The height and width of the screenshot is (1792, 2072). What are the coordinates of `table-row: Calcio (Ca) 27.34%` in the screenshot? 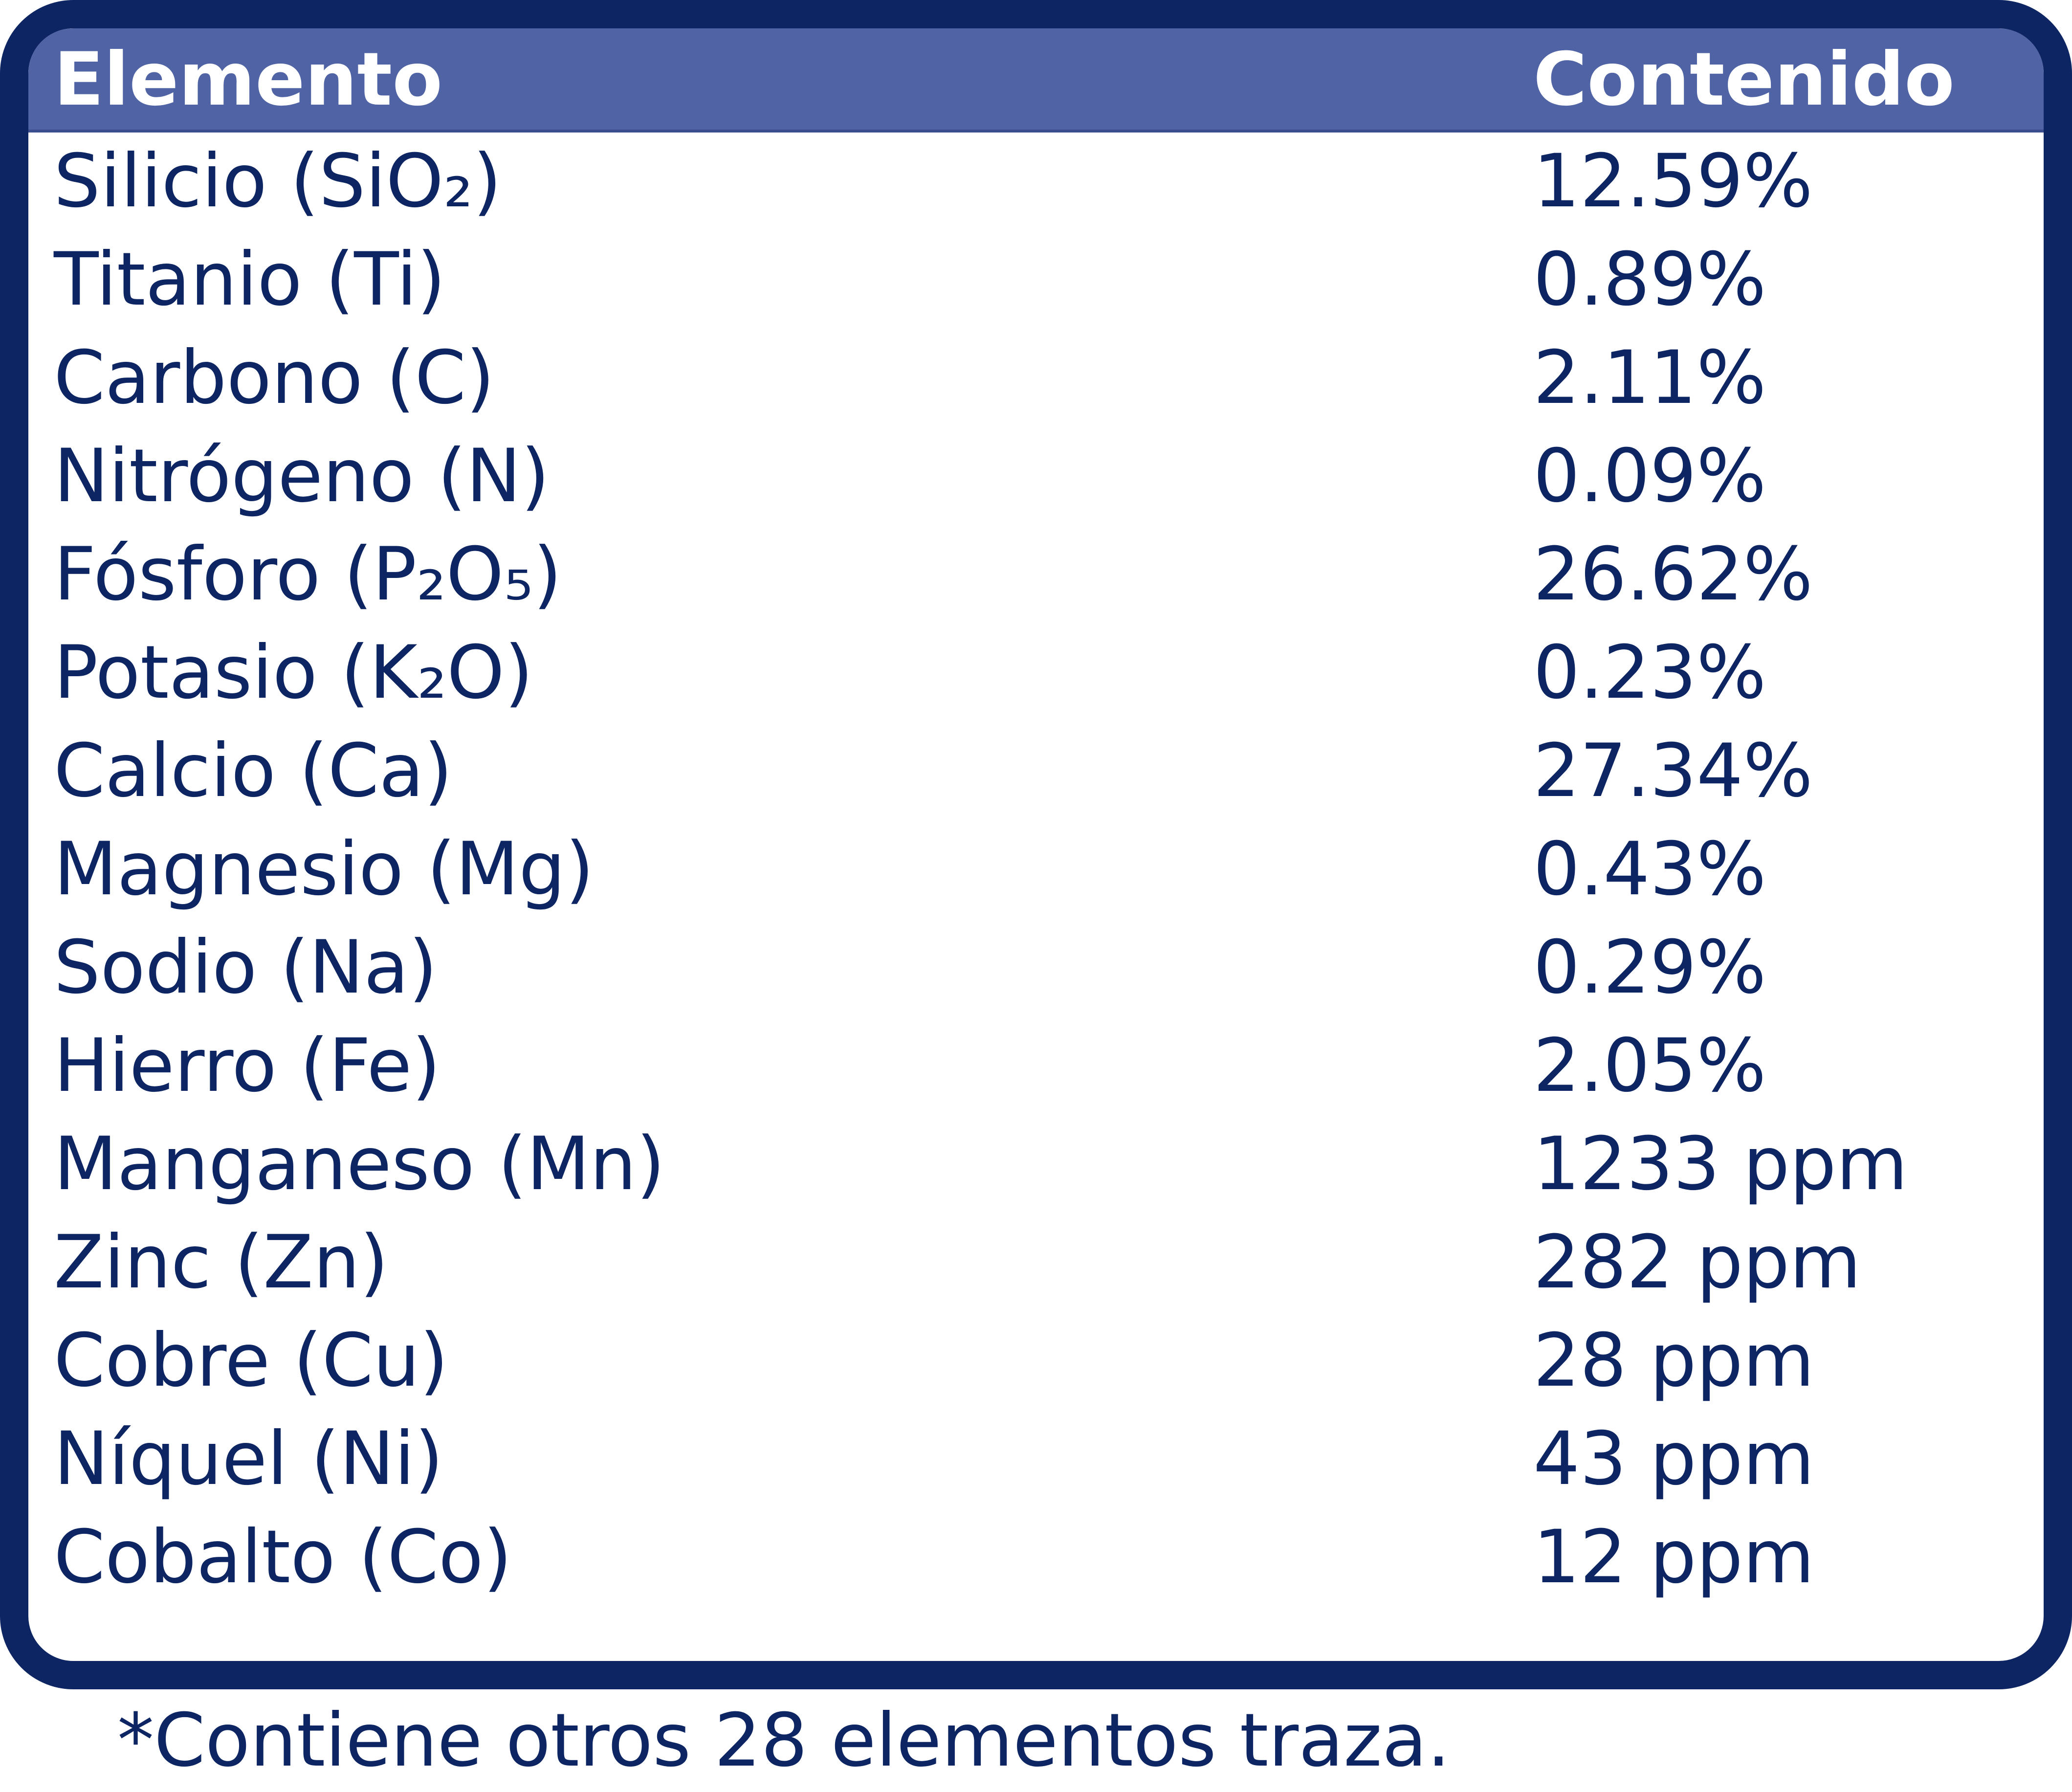 It's located at (1036, 771).